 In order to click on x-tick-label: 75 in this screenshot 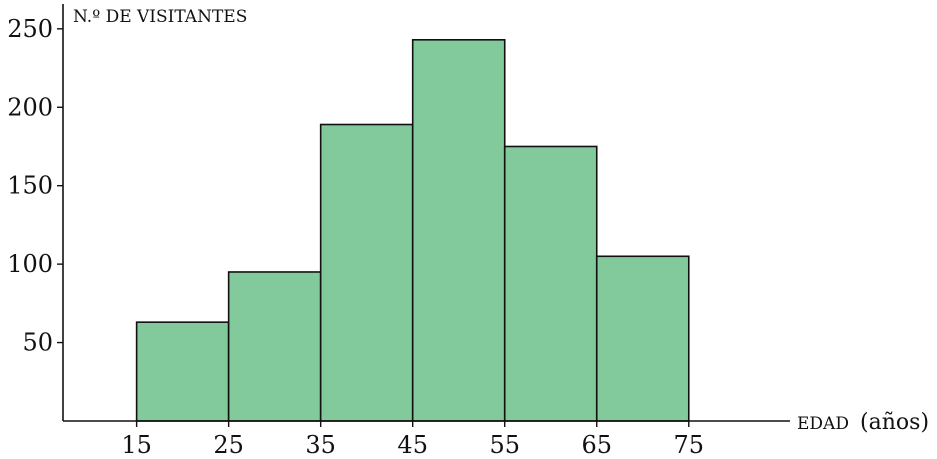, I will do `click(688, 445)`.